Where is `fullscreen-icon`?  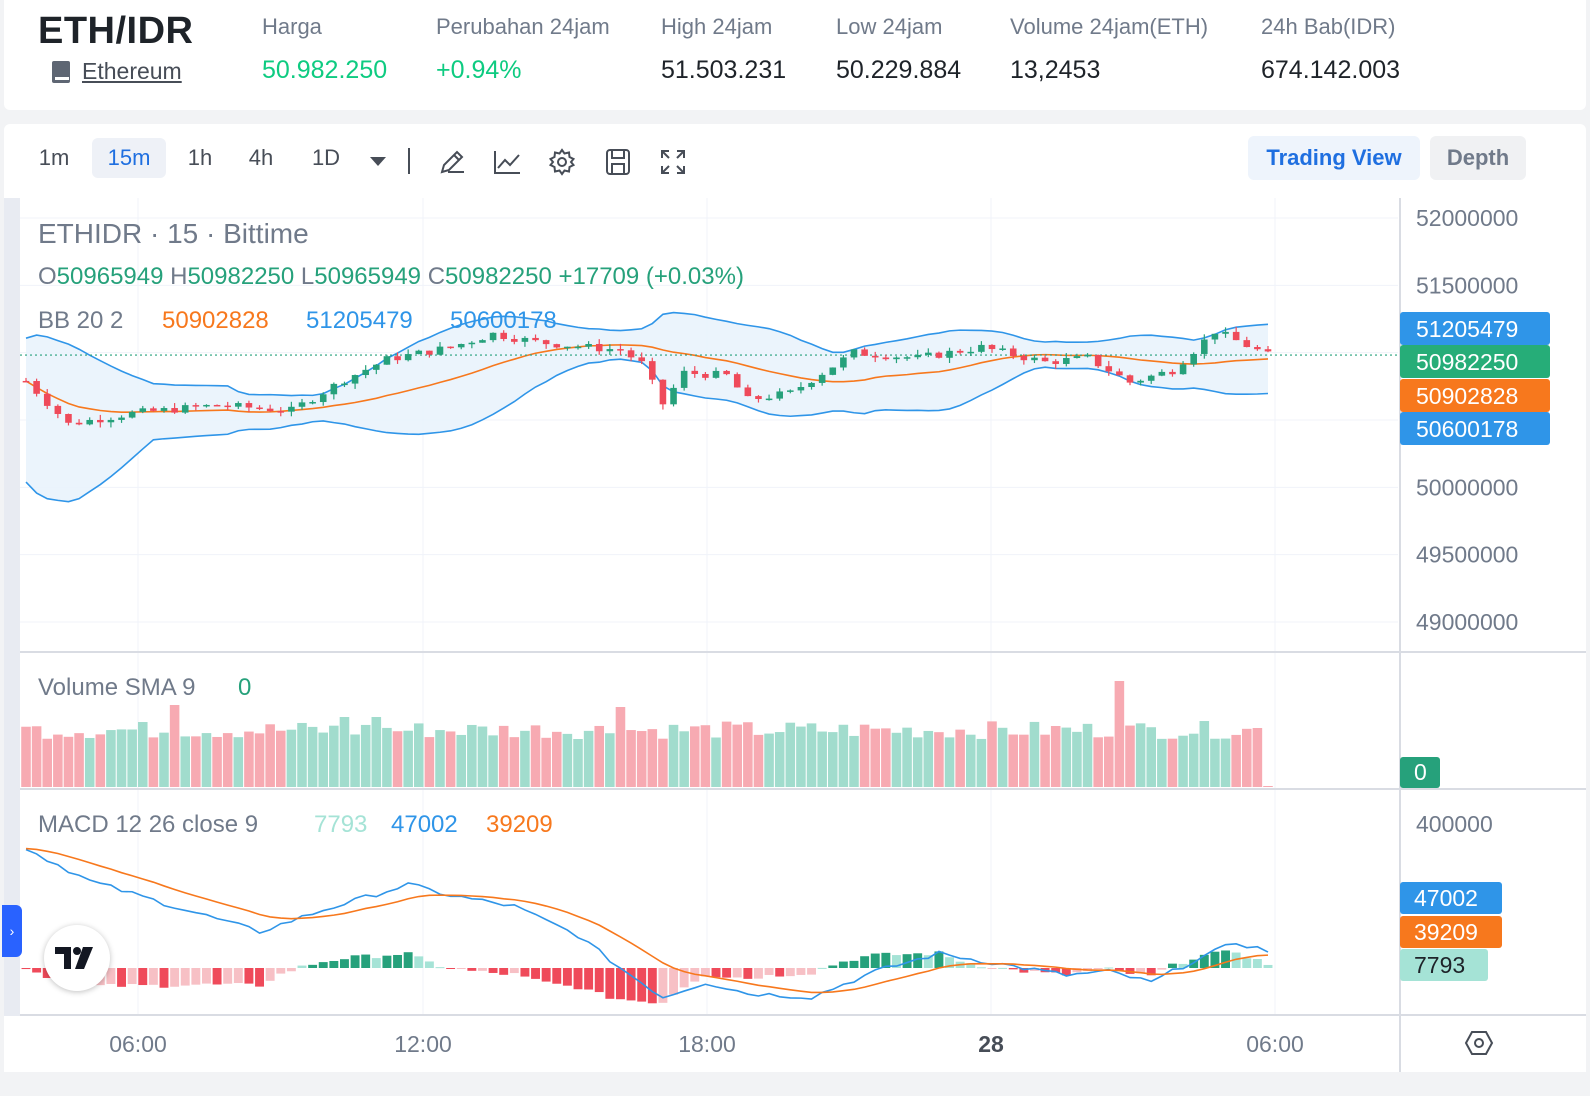 fullscreen-icon is located at coordinates (673, 162).